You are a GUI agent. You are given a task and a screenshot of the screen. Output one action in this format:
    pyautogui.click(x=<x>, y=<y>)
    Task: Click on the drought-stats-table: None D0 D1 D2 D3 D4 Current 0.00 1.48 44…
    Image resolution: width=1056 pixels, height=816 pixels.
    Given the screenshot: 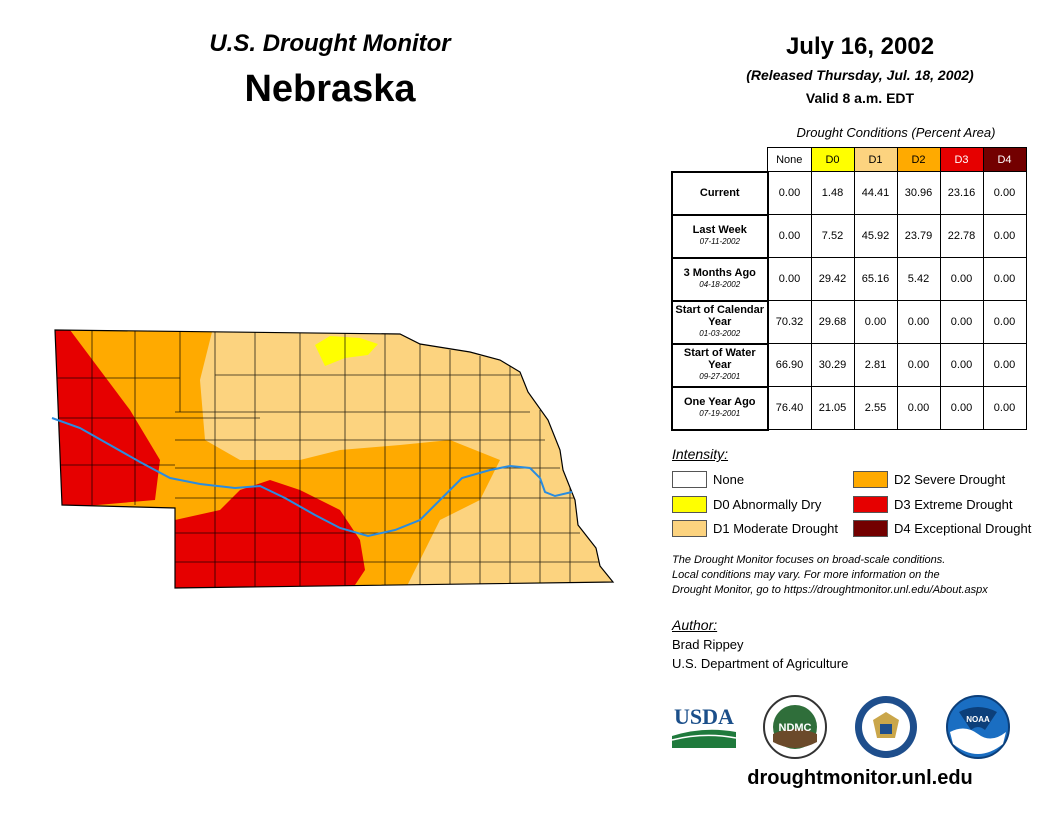 What is the action you would take?
    pyautogui.click(x=849, y=289)
    